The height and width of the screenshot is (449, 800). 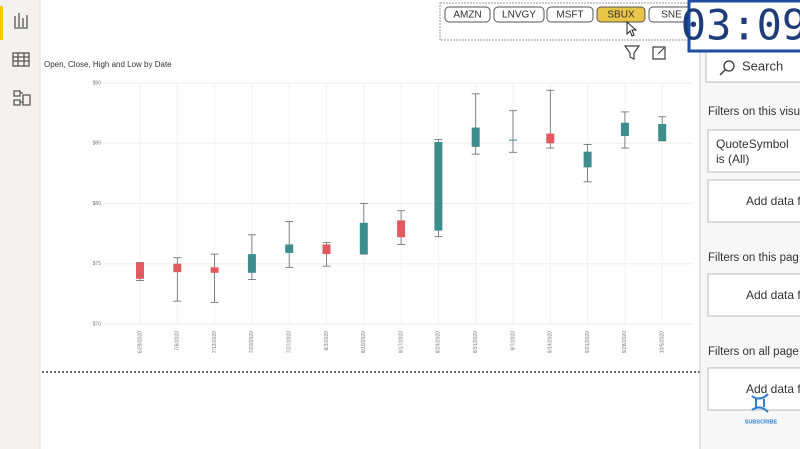 I want to click on x-tick-label: 8/10/2020, so click(x=364, y=342).